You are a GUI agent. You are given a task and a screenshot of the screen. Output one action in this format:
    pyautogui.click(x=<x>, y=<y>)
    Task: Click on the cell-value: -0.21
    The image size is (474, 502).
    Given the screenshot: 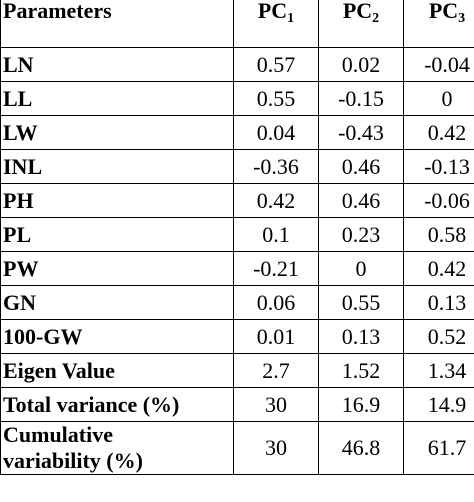 What is the action you would take?
    pyautogui.click(x=276, y=268)
    